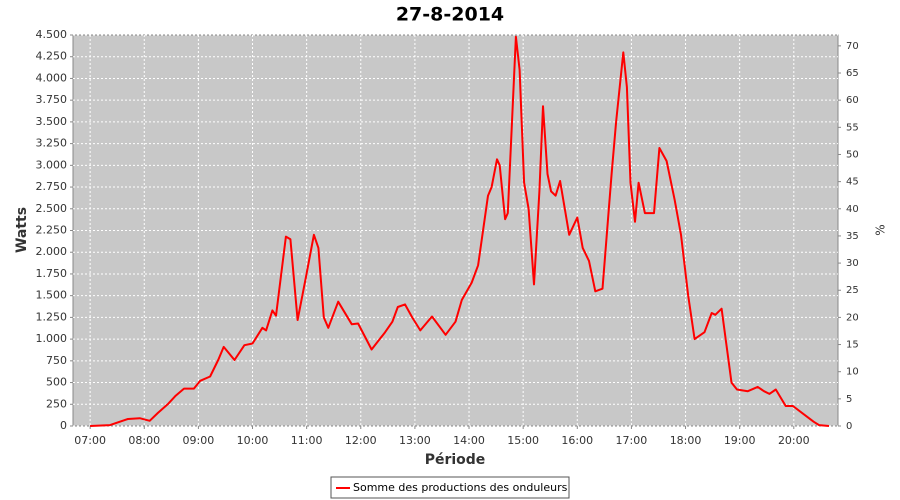  What do you see at coordinates (52, 143) in the screenshot?
I see `y-tick-label: 3.250` at bounding box center [52, 143].